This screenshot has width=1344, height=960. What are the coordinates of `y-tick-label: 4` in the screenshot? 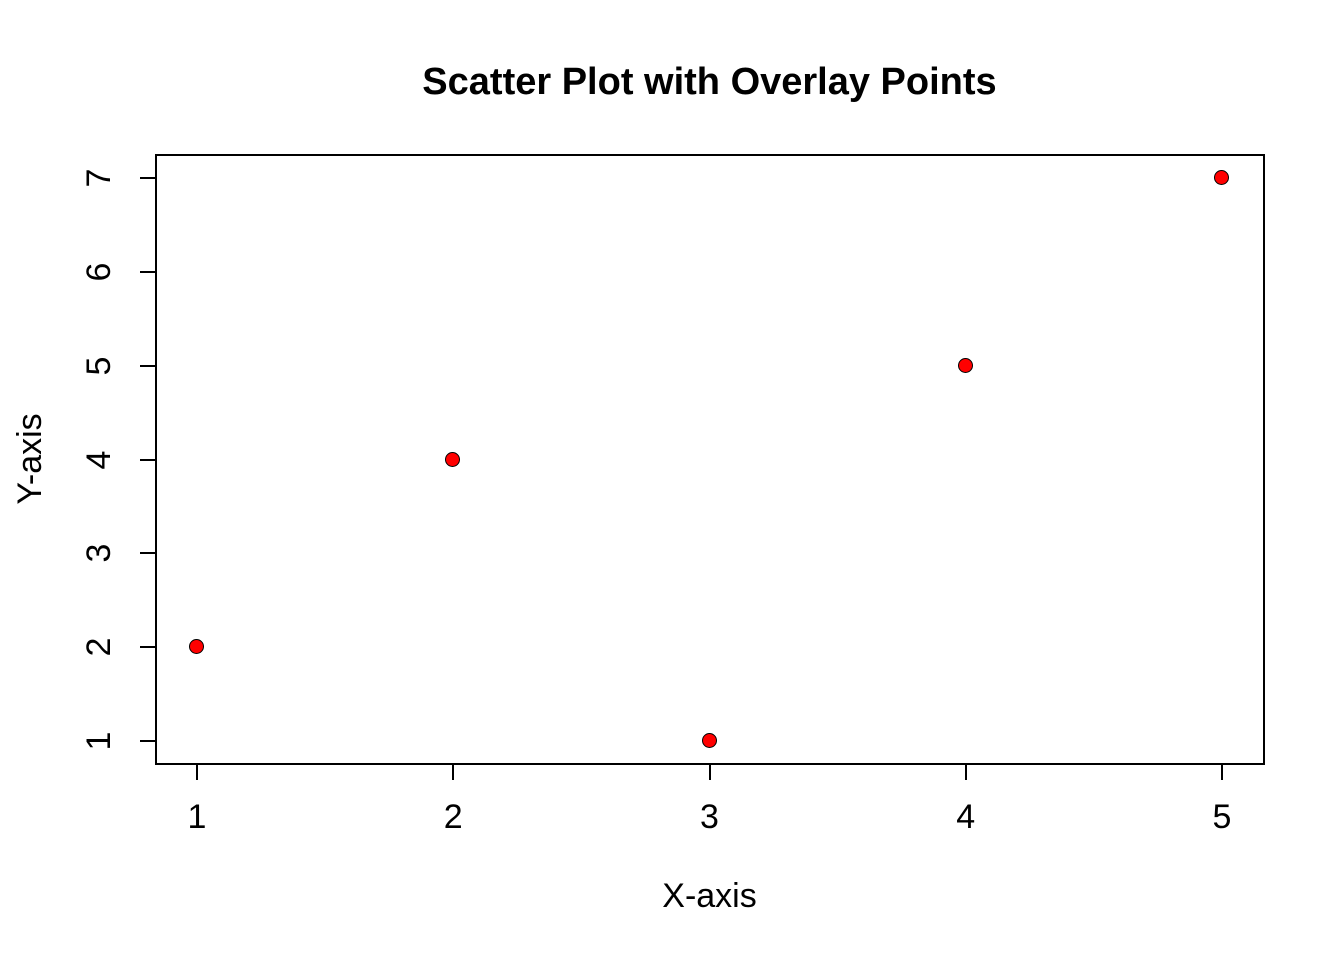 It's located at (99, 459).